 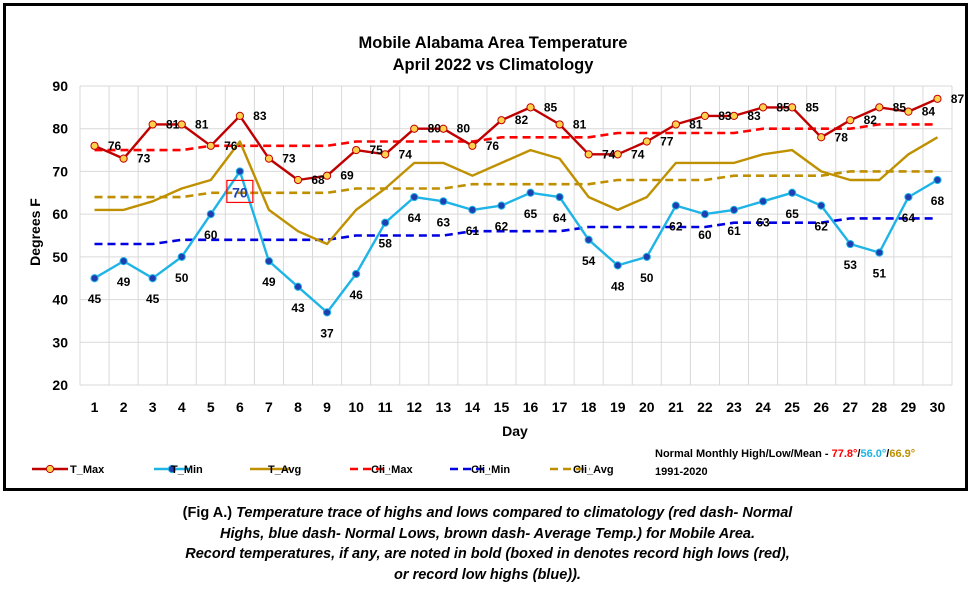 I want to click on t-min-label-day-14: 61, so click(x=473, y=231).